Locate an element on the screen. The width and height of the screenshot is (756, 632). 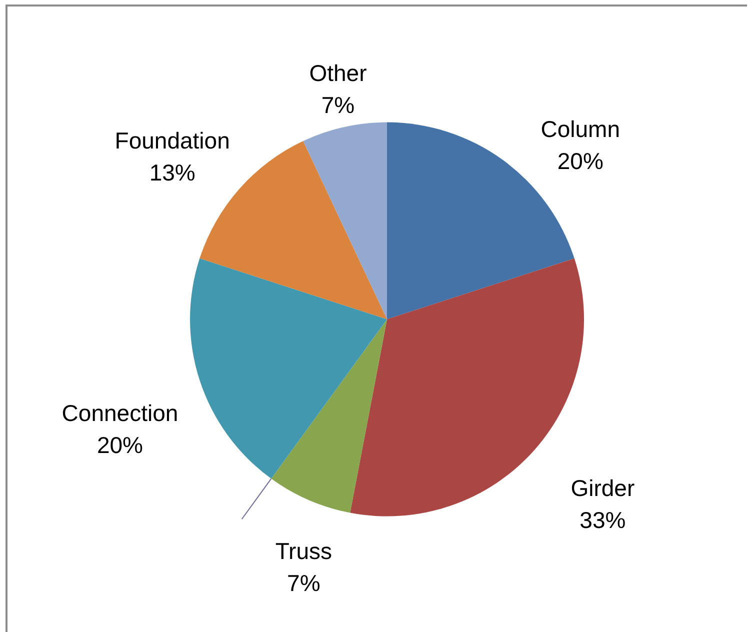
data-label: 13% is located at coordinates (172, 172).